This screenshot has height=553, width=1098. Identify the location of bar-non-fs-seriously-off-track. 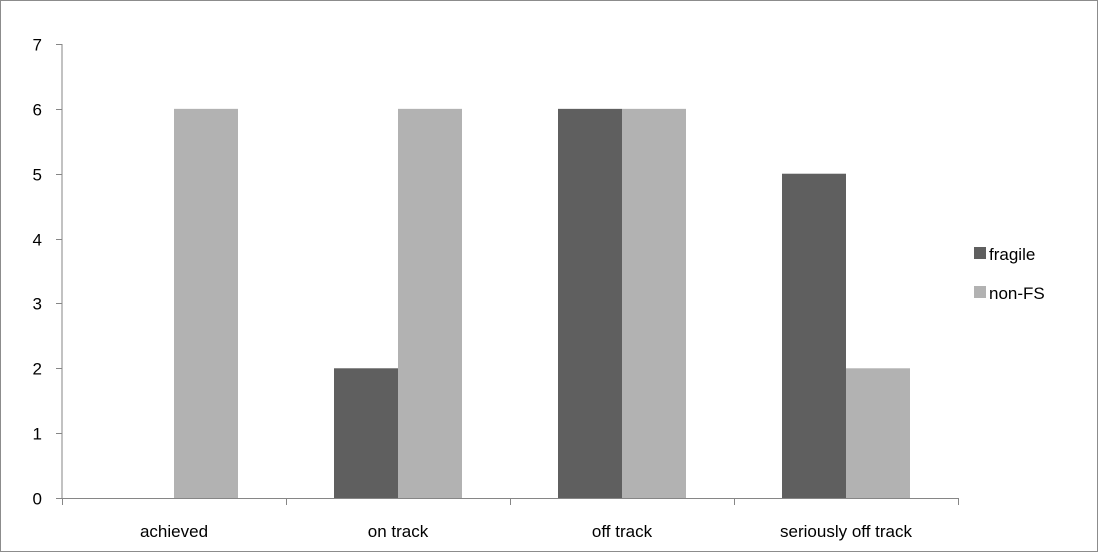
(878, 433).